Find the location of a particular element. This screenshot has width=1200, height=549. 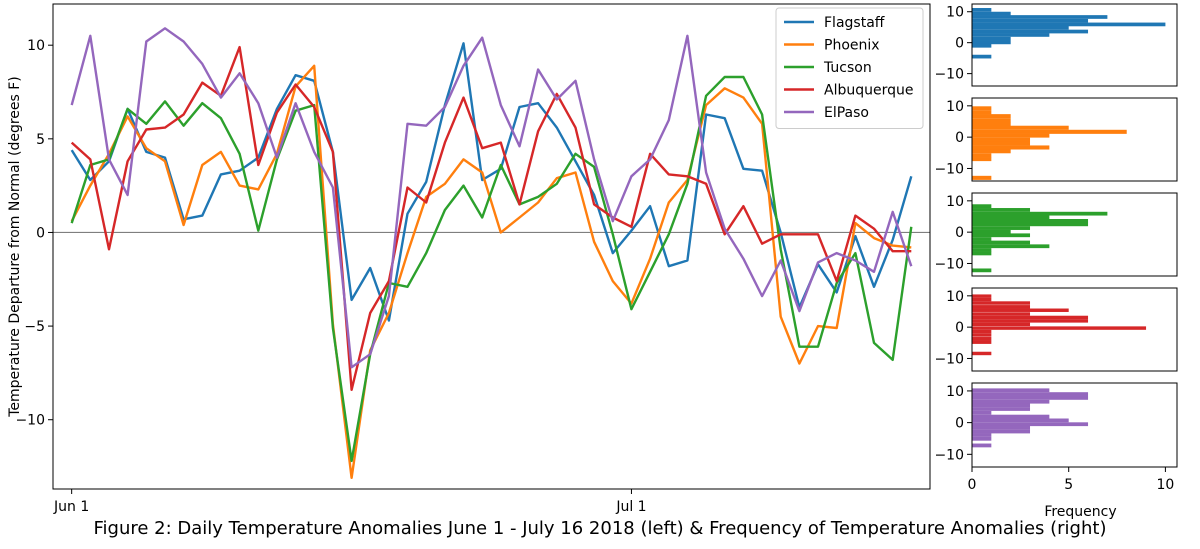

legend-box is located at coordinates (849, 68).